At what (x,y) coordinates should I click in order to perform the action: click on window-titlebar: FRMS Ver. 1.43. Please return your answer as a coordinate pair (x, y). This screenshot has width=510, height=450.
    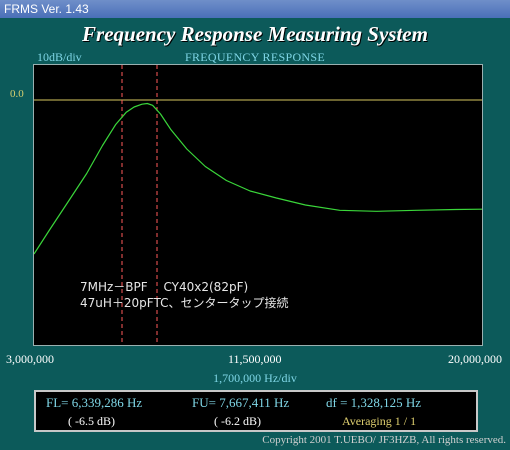
    Looking at the image, I should click on (255, 9).